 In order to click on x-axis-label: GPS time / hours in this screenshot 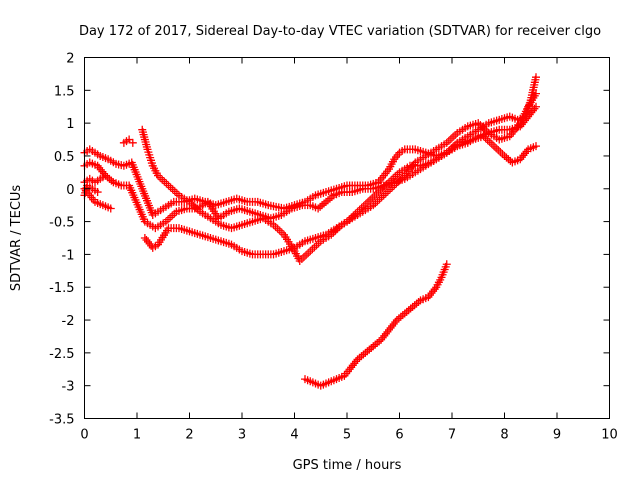, I will do `click(347, 465)`.